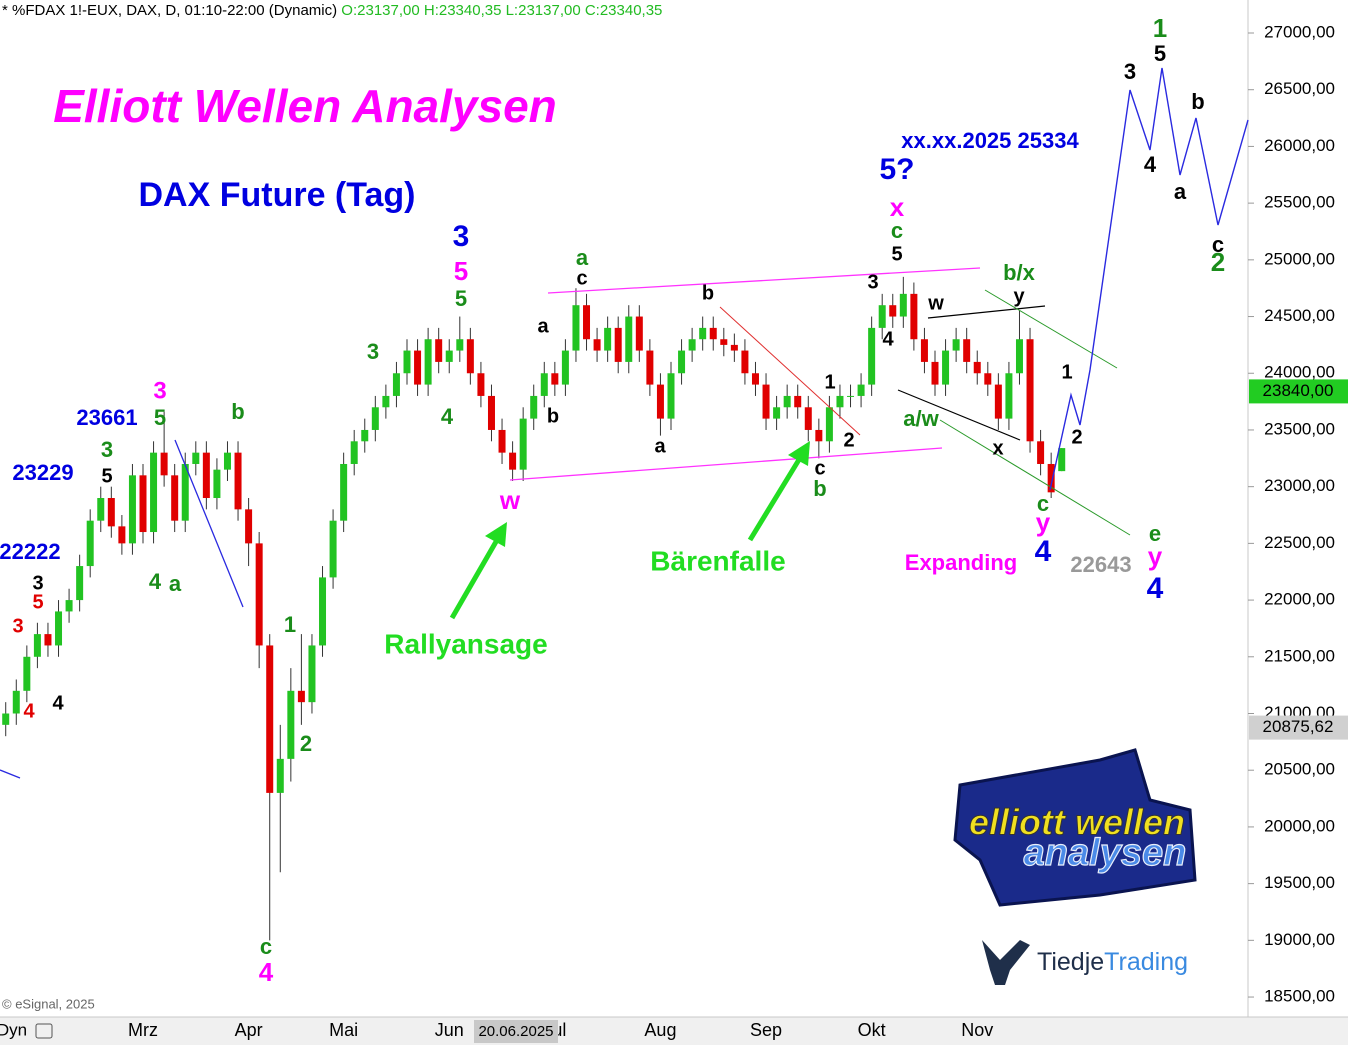  I want to click on wave-label: Rallyansage, so click(465, 643).